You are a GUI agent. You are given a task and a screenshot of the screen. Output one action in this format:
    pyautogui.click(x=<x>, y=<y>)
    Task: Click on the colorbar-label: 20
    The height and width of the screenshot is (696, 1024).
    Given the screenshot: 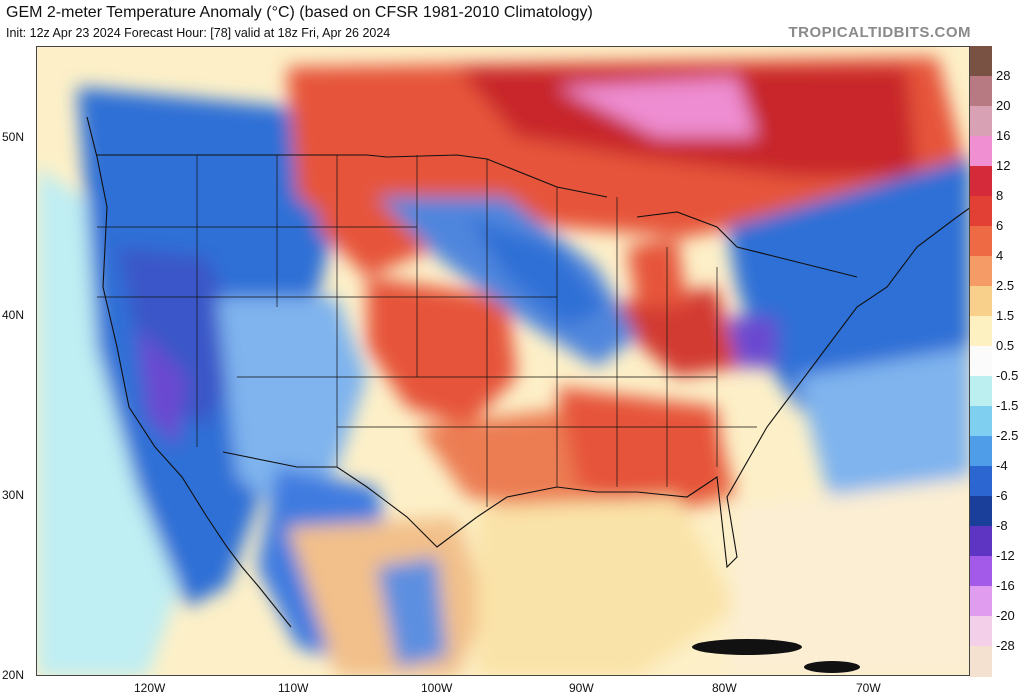 What is the action you would take?
    pyautogui.click(x=1003, y=105)
    